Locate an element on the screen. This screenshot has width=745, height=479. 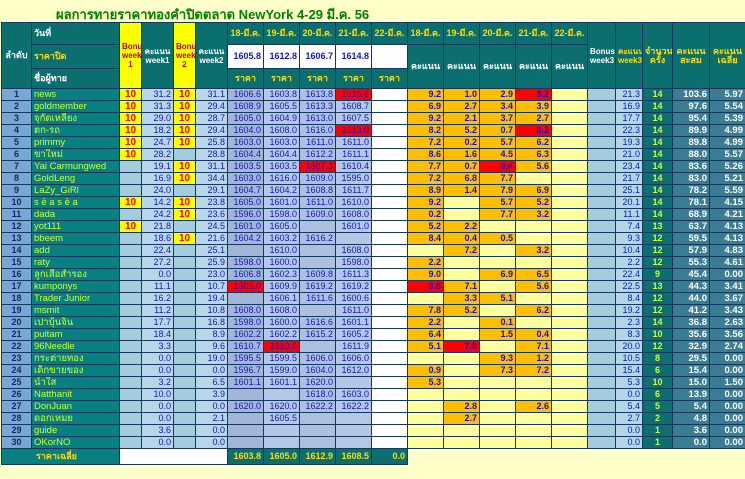
player-name: LaZy_GiRl is located at coordinates (75, 190).